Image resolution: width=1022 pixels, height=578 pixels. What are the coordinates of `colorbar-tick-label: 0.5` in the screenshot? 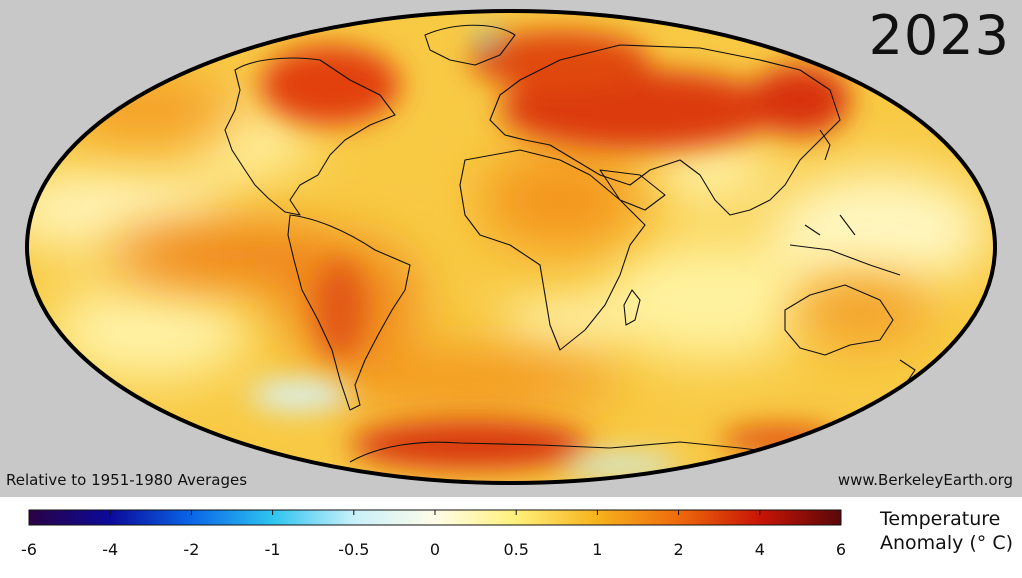 It's located at (516, 549).